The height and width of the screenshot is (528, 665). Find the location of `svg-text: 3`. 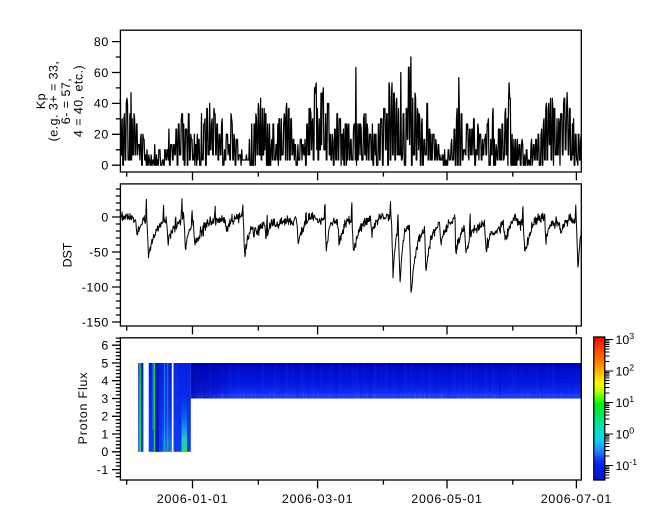

svg-text: 3 is located at coordinates (105, 399).